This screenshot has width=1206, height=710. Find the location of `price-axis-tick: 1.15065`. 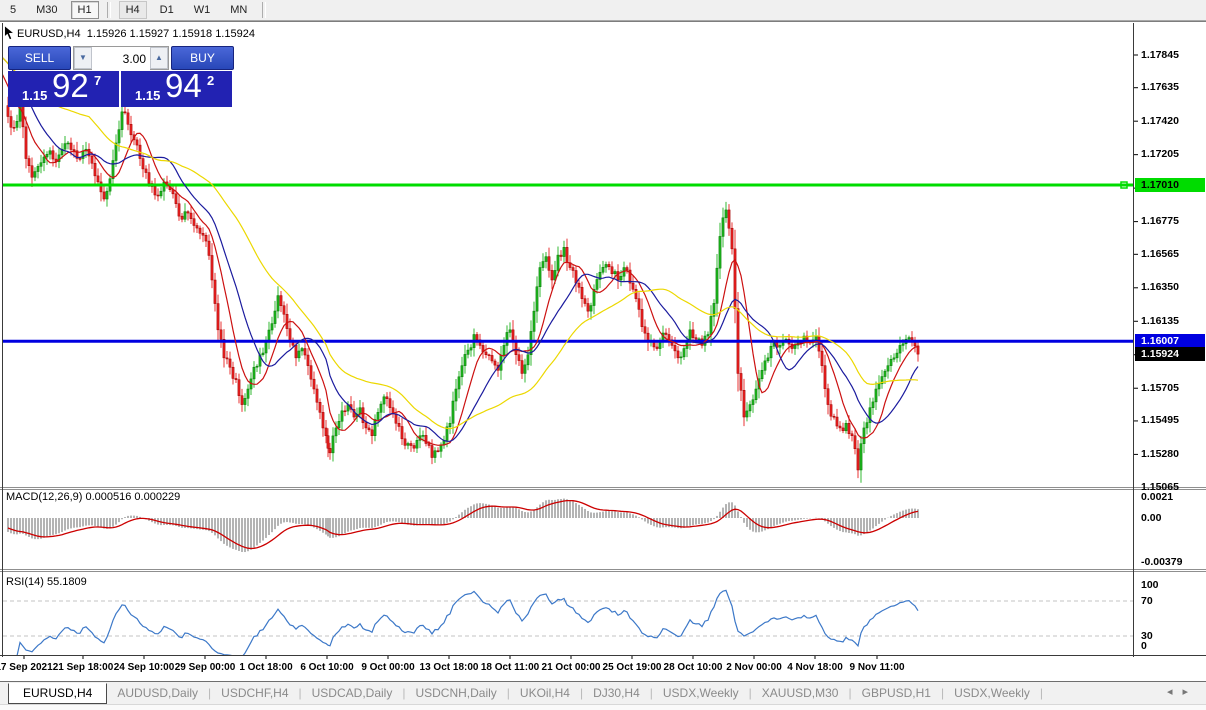

price-axis-tick: 1.15065 is located at coordinates (1160, 487).